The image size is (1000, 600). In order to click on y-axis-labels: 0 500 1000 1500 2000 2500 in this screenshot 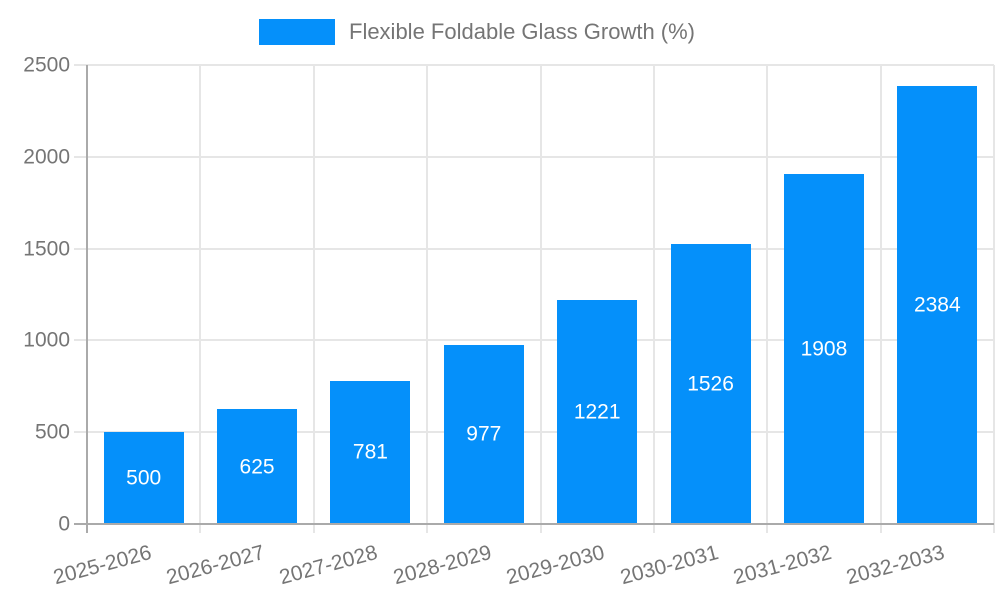, I will do `click(35, 295)`.